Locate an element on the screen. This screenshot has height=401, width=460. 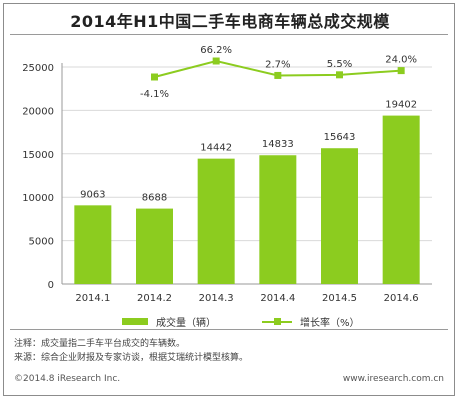
legend-bar: 成交量（辆） is located at coordinates (169, 321).